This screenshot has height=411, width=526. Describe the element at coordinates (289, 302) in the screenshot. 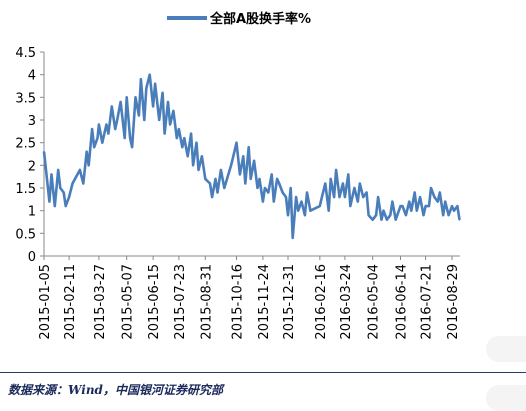

I see `x-tick-label: 2015-12-31` at that location.